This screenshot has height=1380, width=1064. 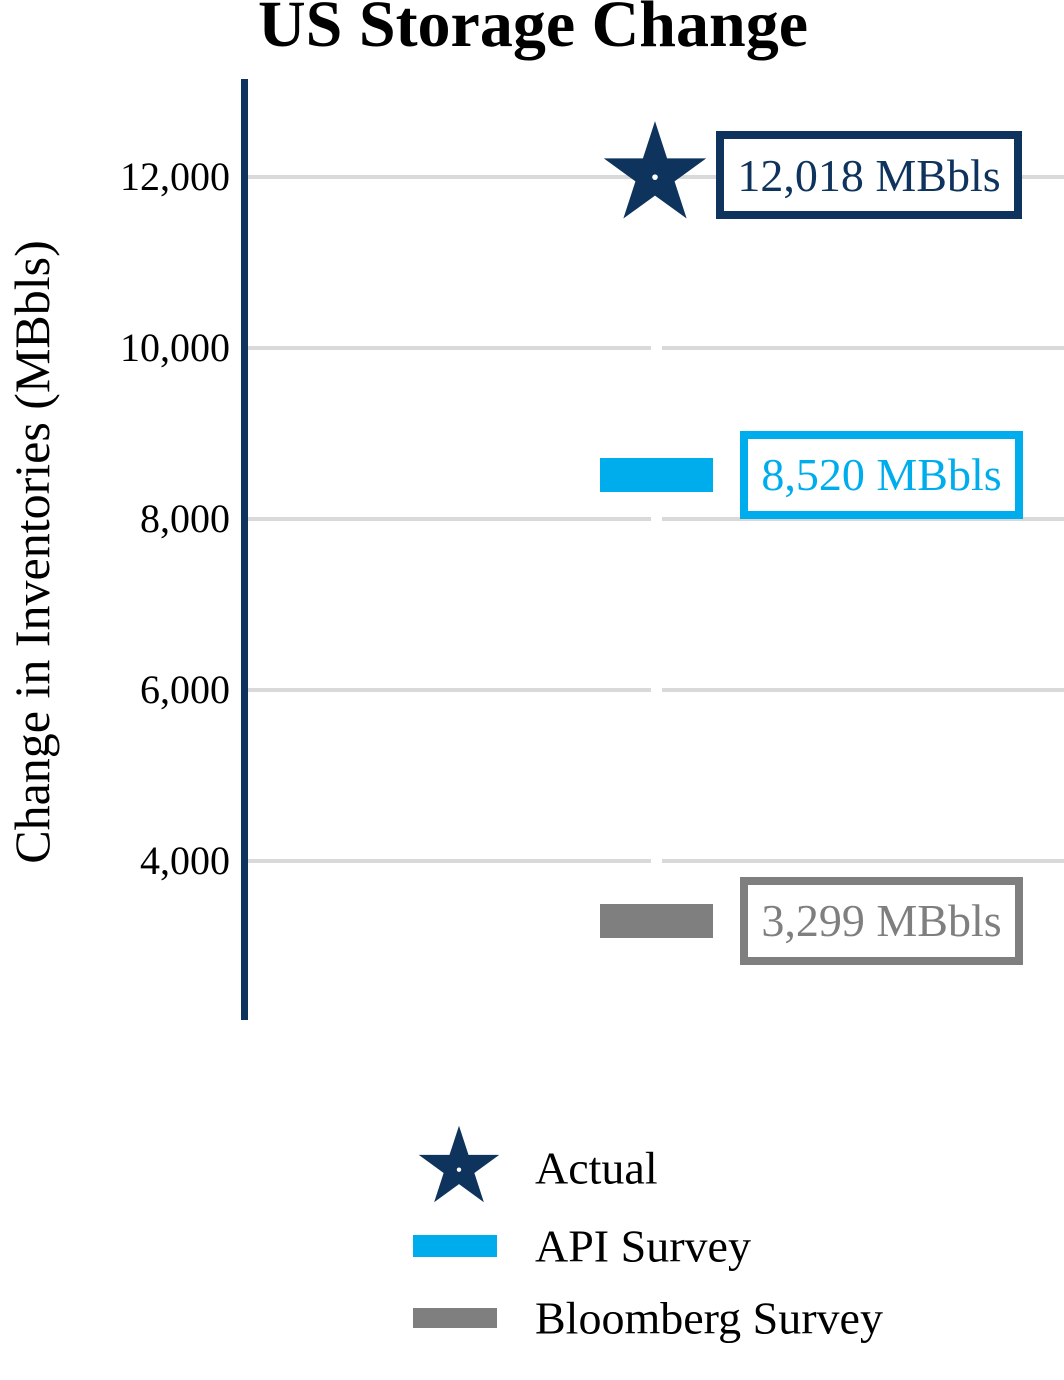 What do you see at coordinates (244, 549) in the screenshot?
I see `y-axis-line` at bounding box center [244, 549].